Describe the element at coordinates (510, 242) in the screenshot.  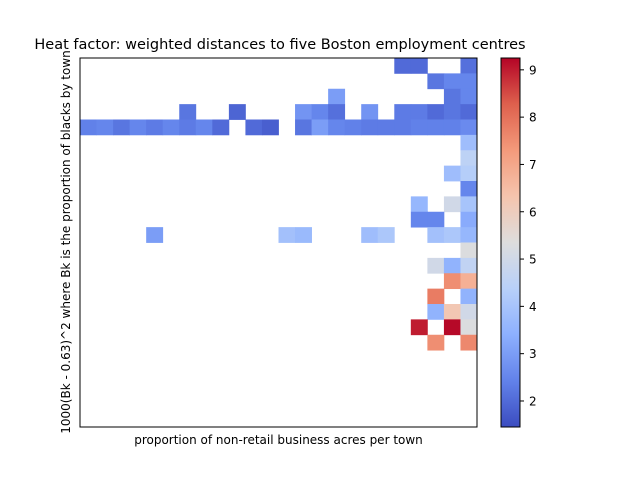
I see `colorbar-gradient` at that location.